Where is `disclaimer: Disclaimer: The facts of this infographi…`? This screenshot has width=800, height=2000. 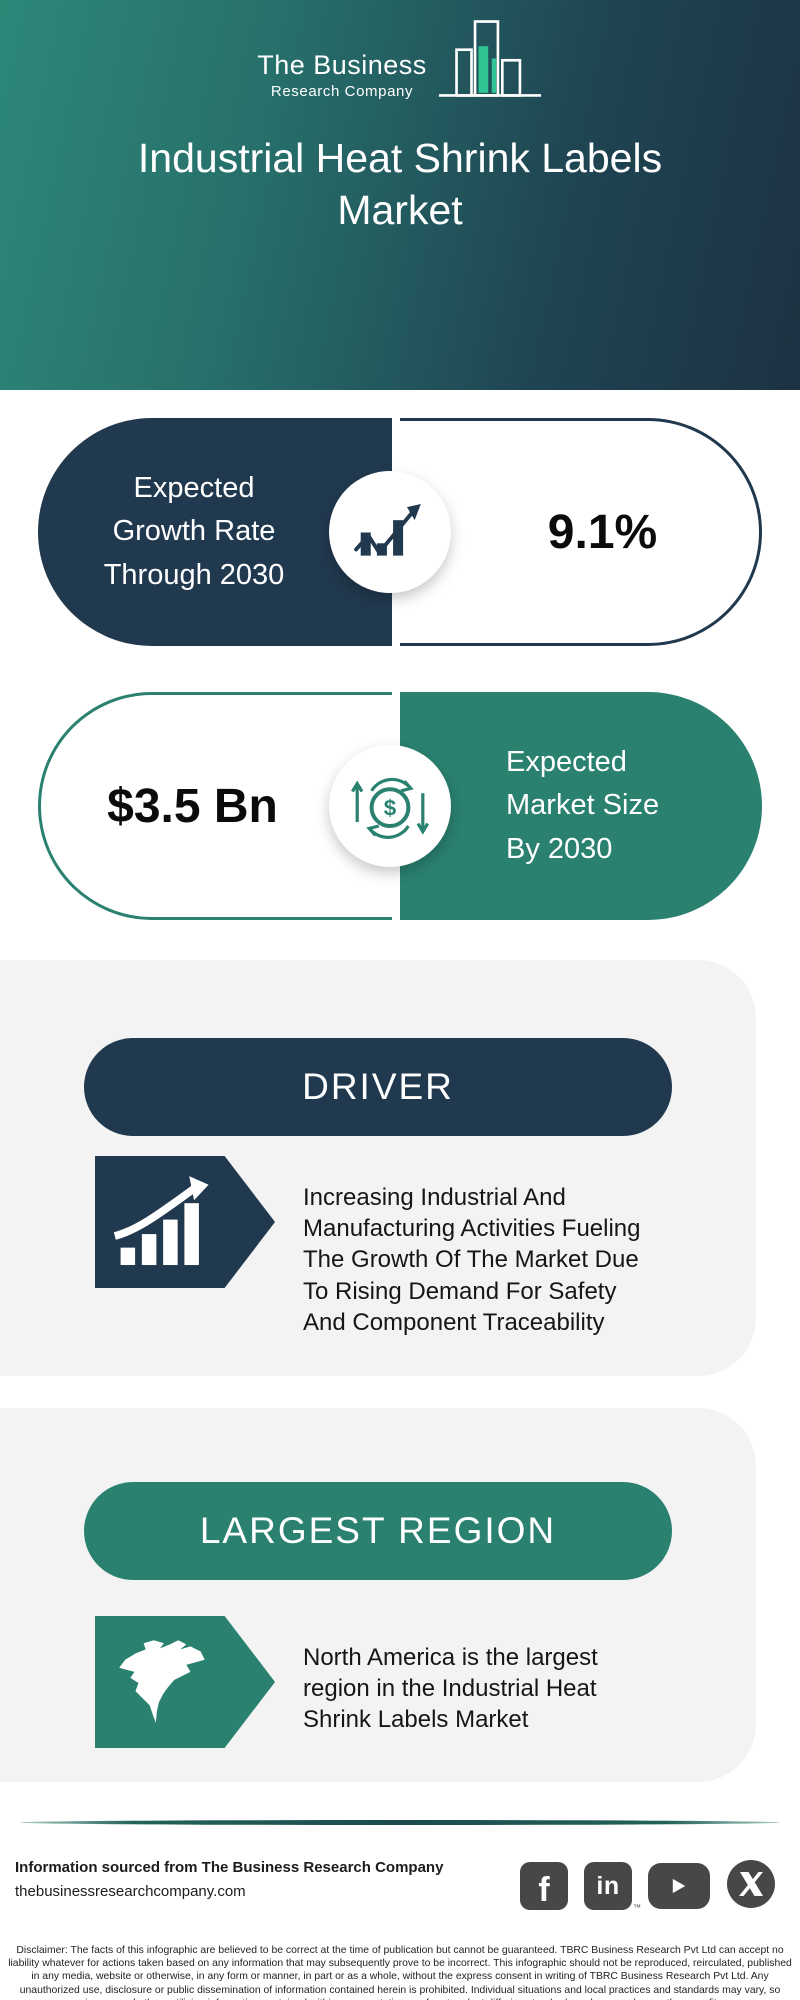 disclaimer: Disclaimer: The facts of this infographi… is located at coordinates (400, 1972).